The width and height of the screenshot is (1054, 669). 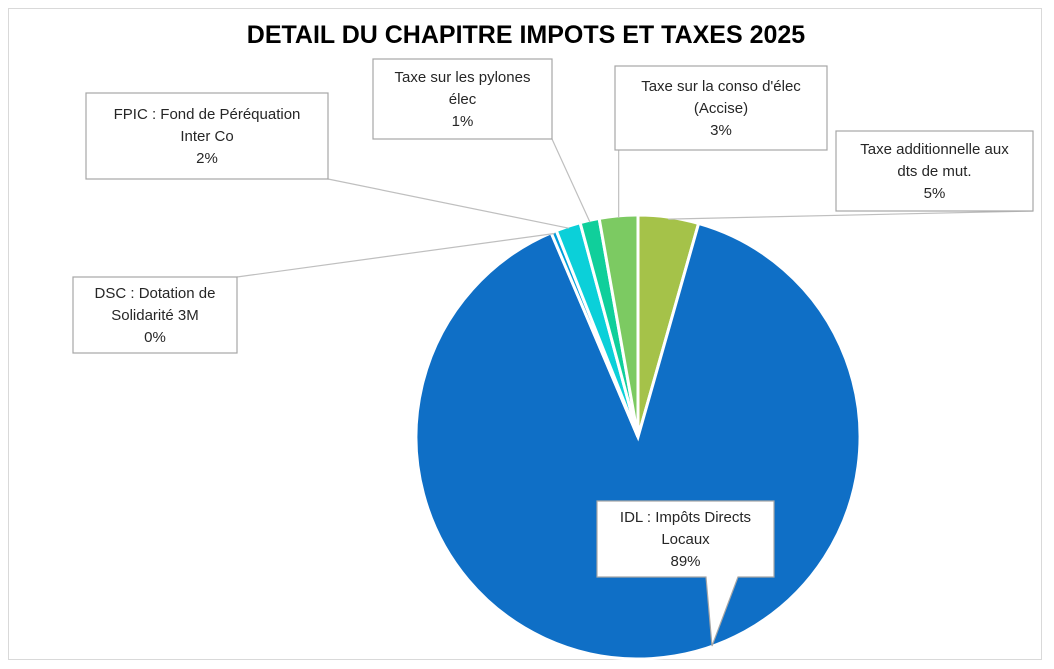 What do you see at coordinates (685, 517) in the screenshot?
I see `data-label-category: IDL : Impôts Directs` at bounding box center [685, 517].